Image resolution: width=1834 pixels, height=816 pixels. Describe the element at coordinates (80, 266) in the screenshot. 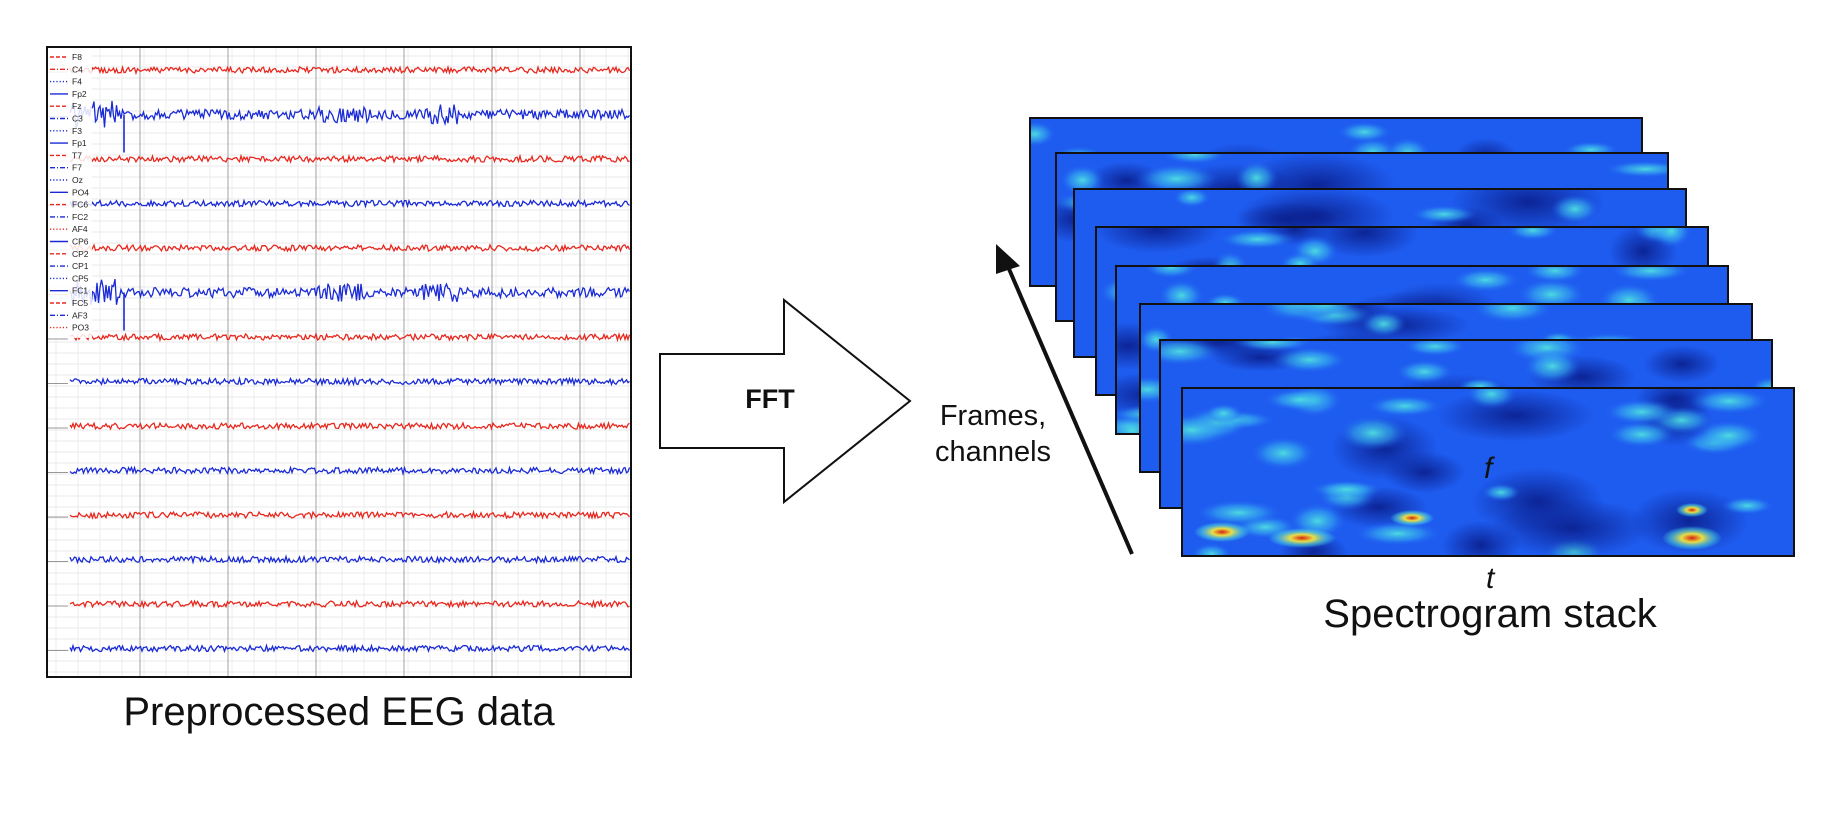

I see `legend-channel-label: CP1` at that location.